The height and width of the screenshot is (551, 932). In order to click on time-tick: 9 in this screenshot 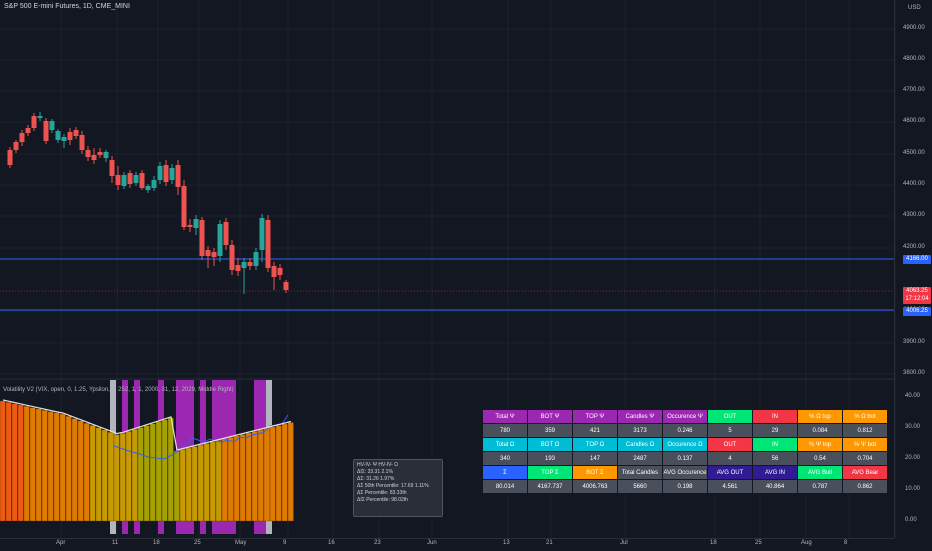, I will do `click(285, 543)`.